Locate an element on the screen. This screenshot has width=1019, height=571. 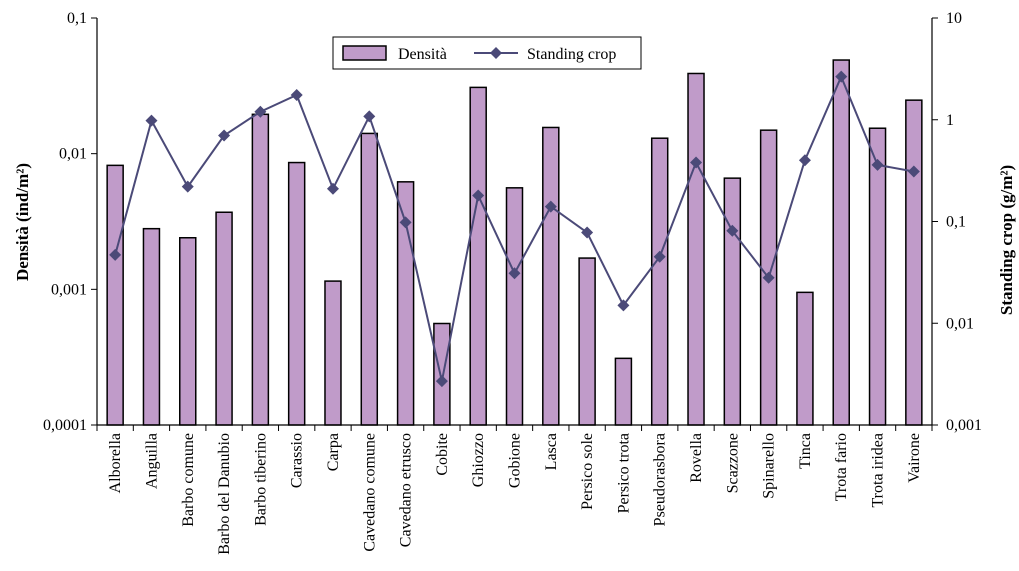
x-tick-label: Barbo comune is located at coordinates (188, 480).